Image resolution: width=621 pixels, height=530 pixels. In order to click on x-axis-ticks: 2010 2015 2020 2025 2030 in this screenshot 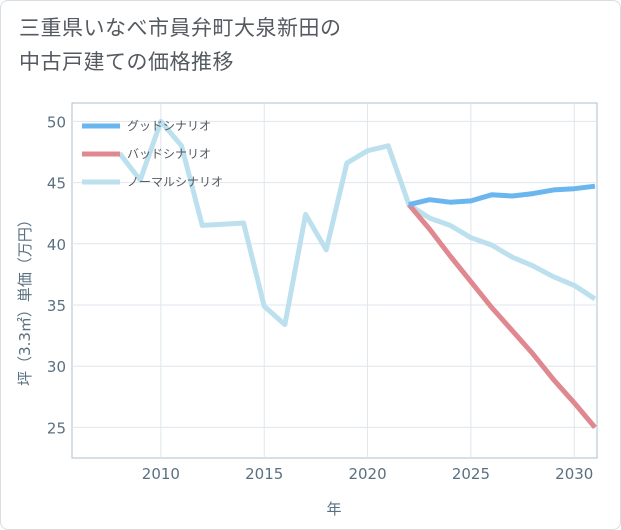, I will do `click(368, 474)`.